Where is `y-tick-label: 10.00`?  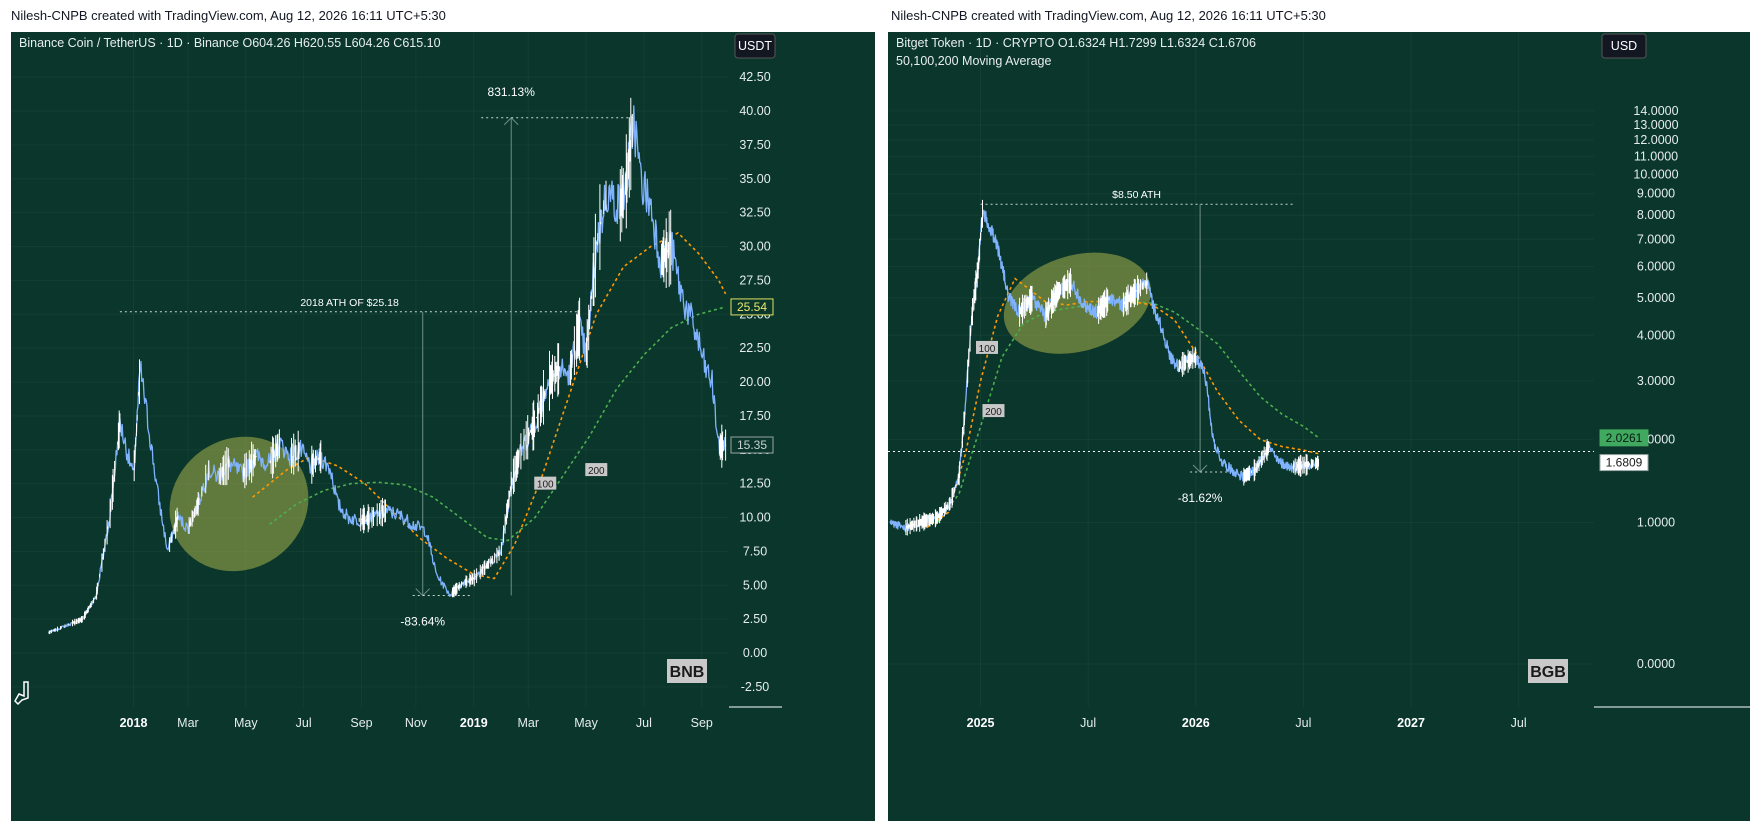
y-tick-label: 10.00 is located at coordinates (754, 518).